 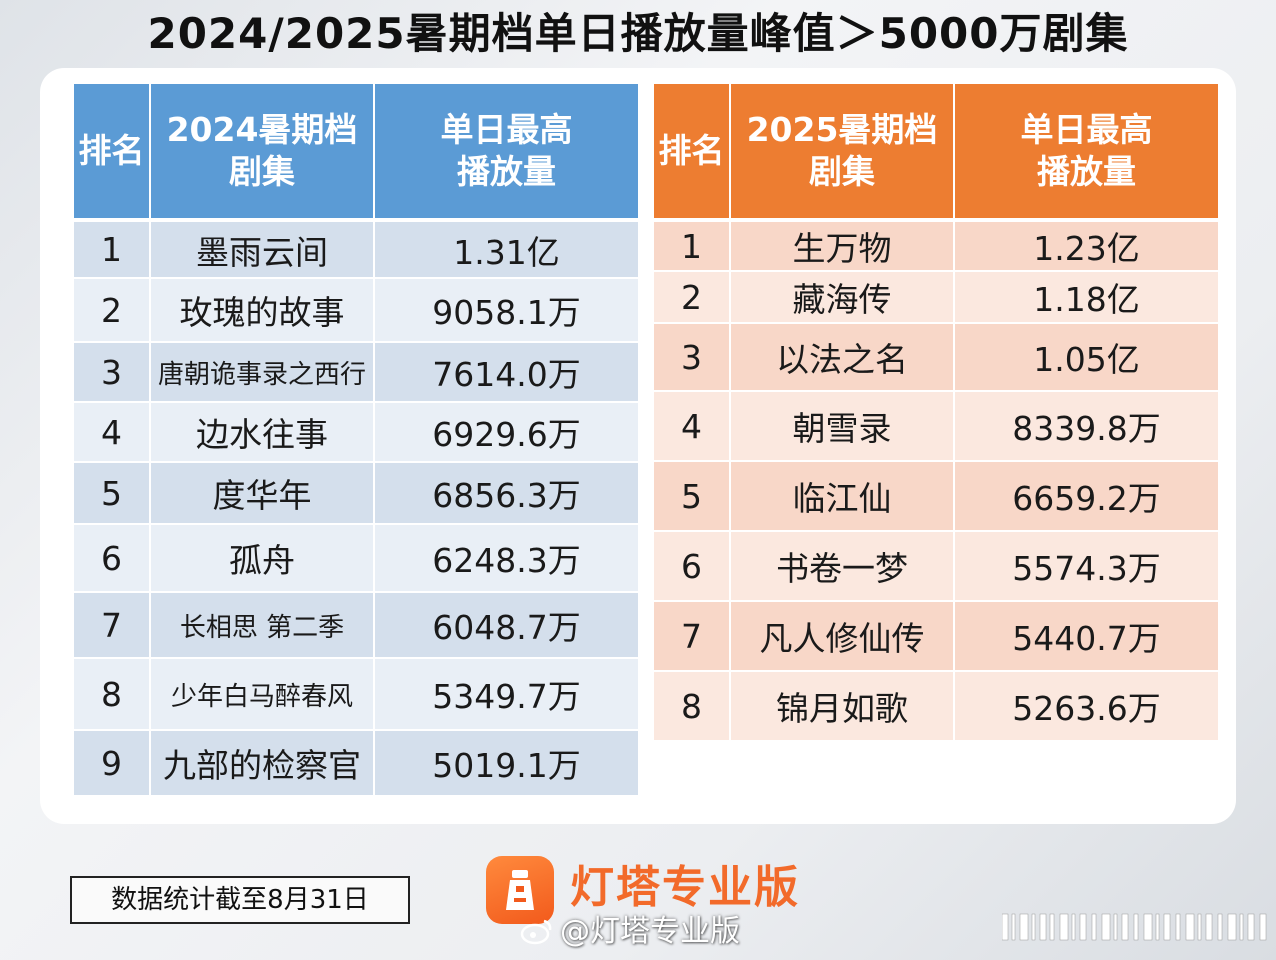 I want to click on drama-cell: 藏海传, so click(x=842, y=297).